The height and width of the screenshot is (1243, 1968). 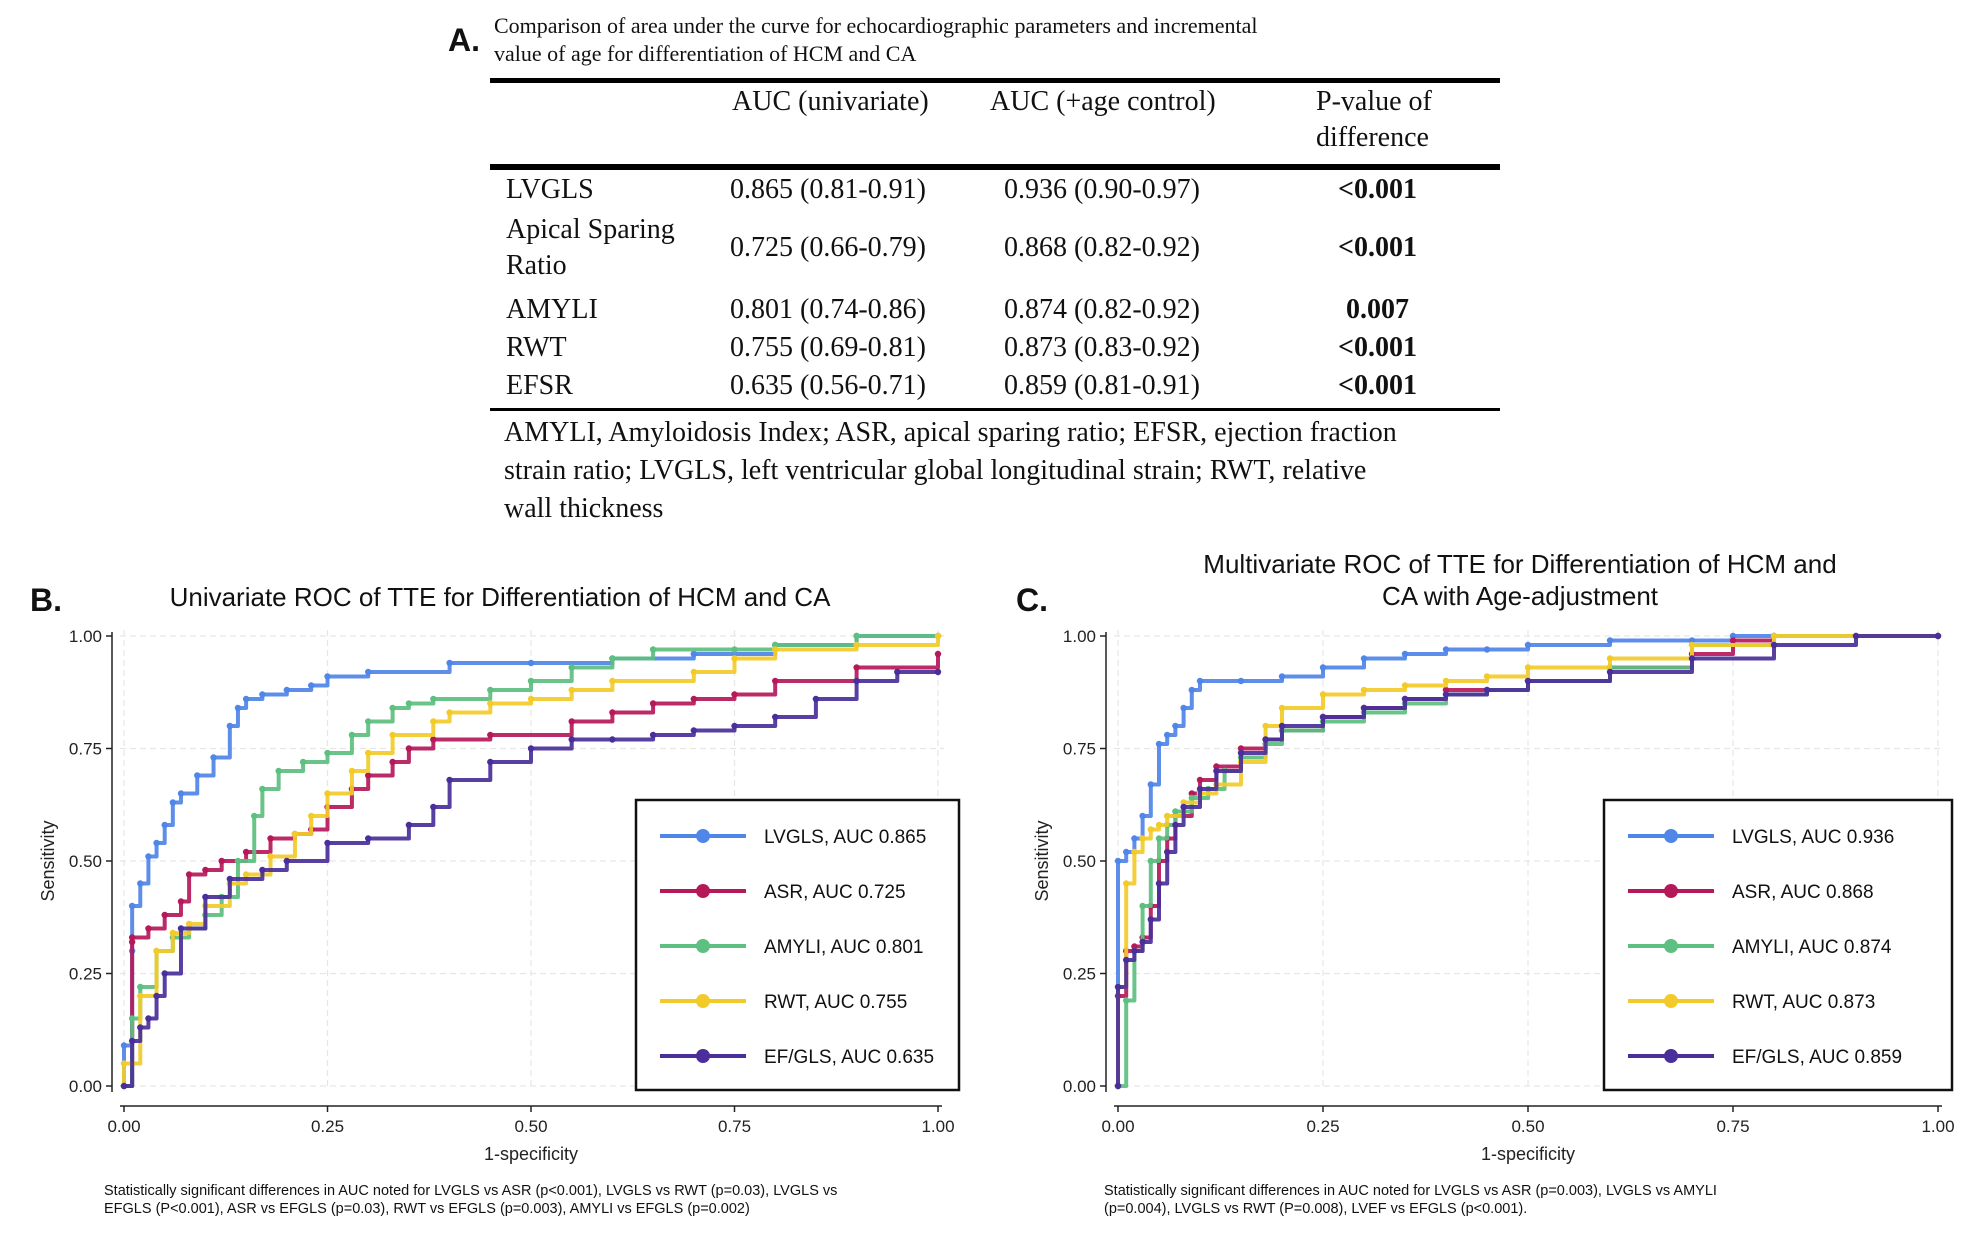 I want to click on legend-label: ASR, AUC 0.868, so click(x=1803, y=892).